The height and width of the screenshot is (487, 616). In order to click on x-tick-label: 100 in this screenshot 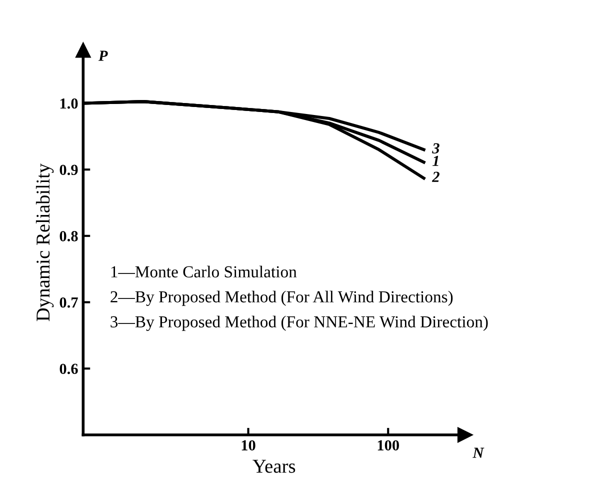, I will do `click(388, 445)`.